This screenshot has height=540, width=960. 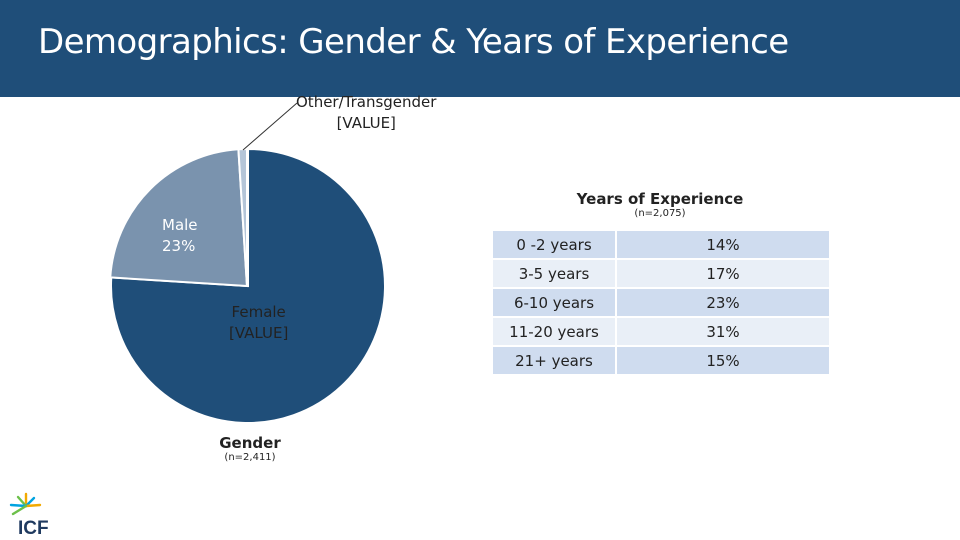 I want to click on pie-slice-female, so click(x=248, y=285).